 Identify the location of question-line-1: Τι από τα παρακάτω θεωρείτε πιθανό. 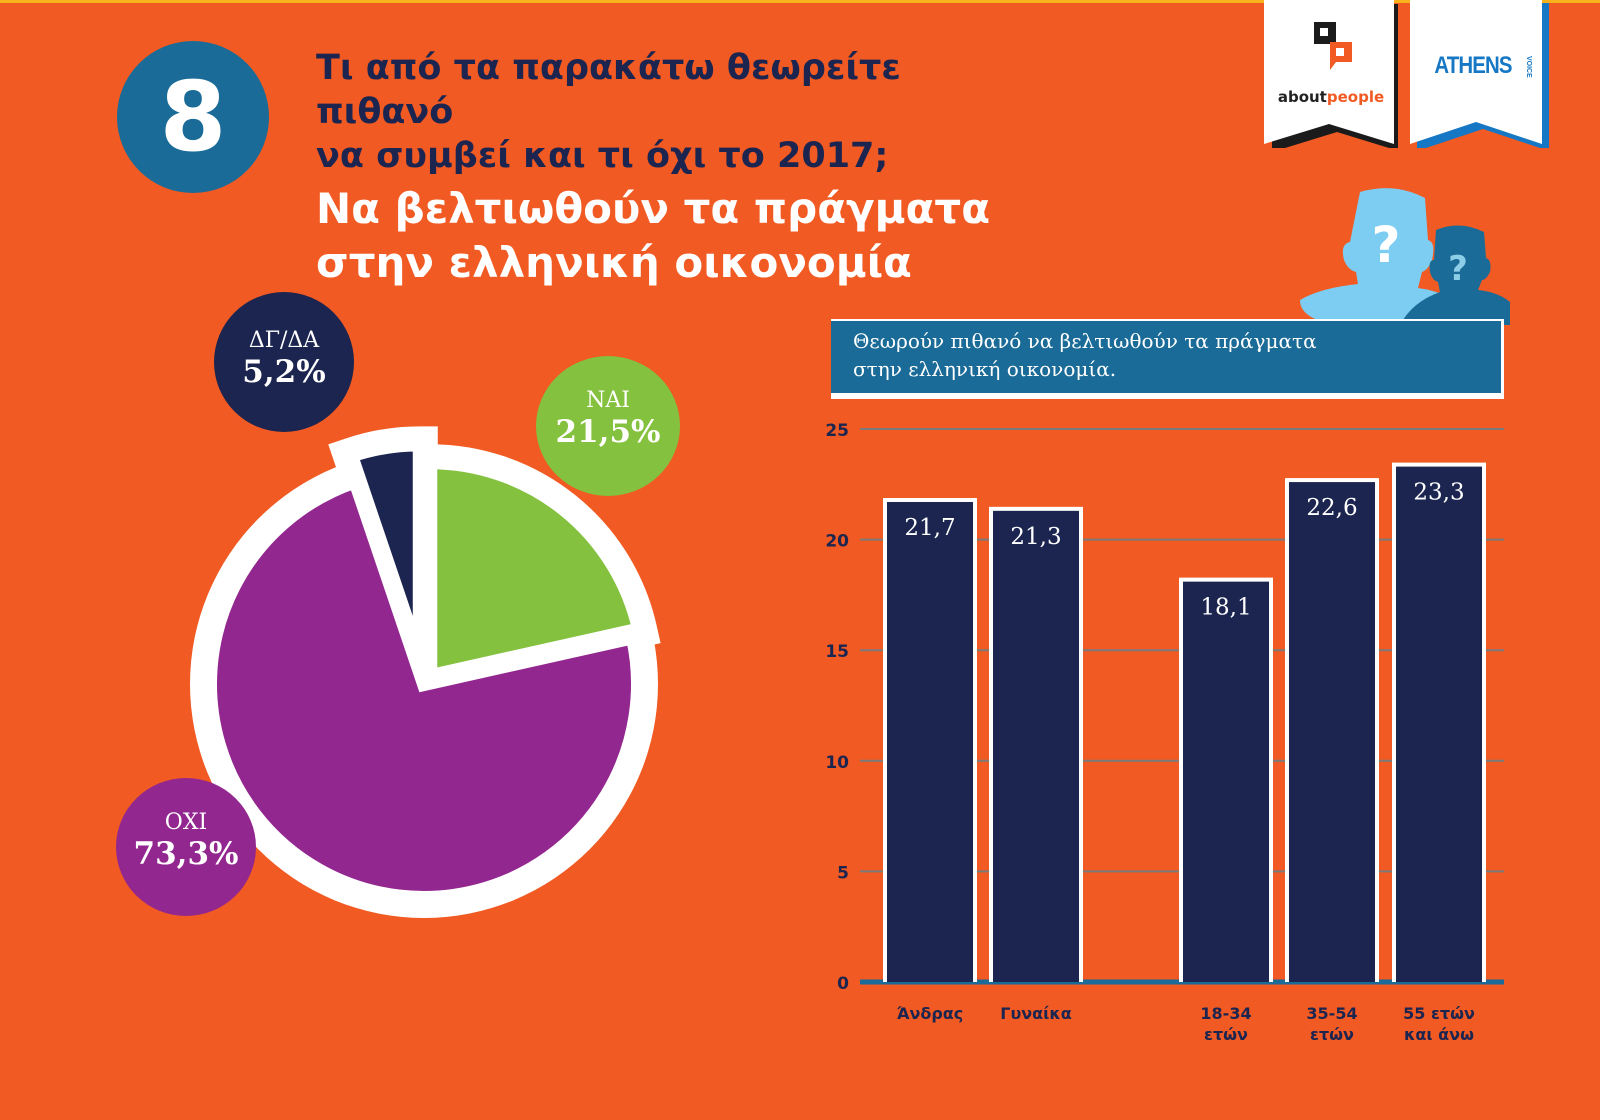
(608, 90).